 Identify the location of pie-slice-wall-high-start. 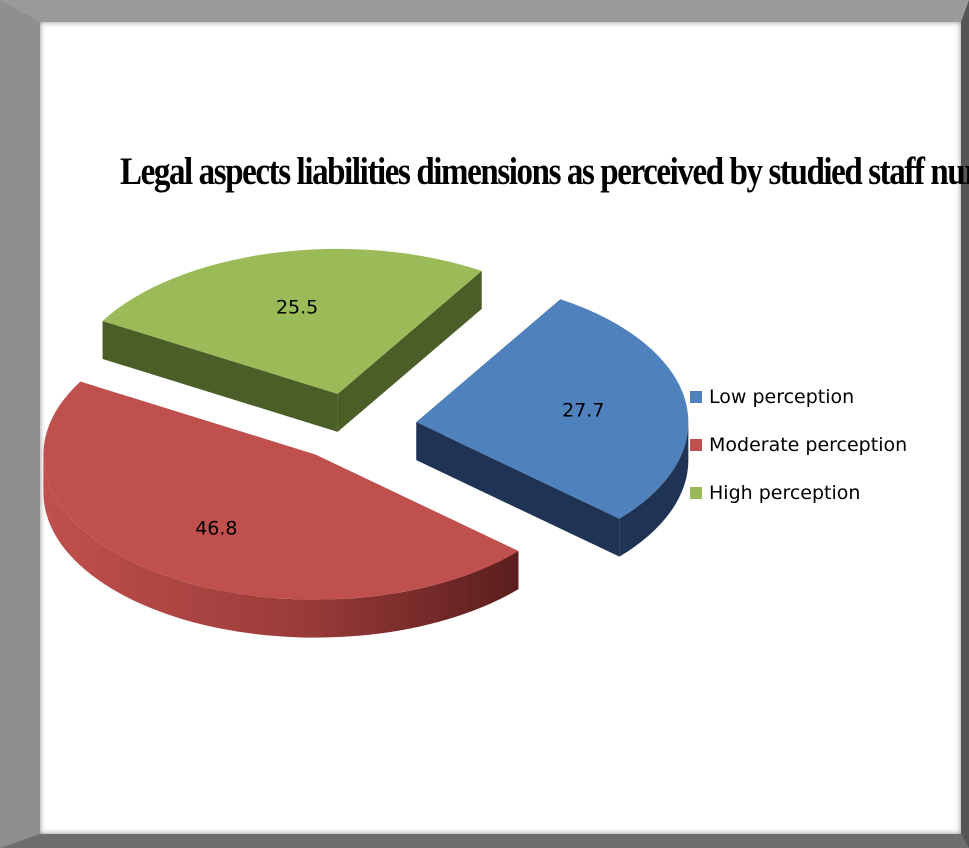
(220, 376).